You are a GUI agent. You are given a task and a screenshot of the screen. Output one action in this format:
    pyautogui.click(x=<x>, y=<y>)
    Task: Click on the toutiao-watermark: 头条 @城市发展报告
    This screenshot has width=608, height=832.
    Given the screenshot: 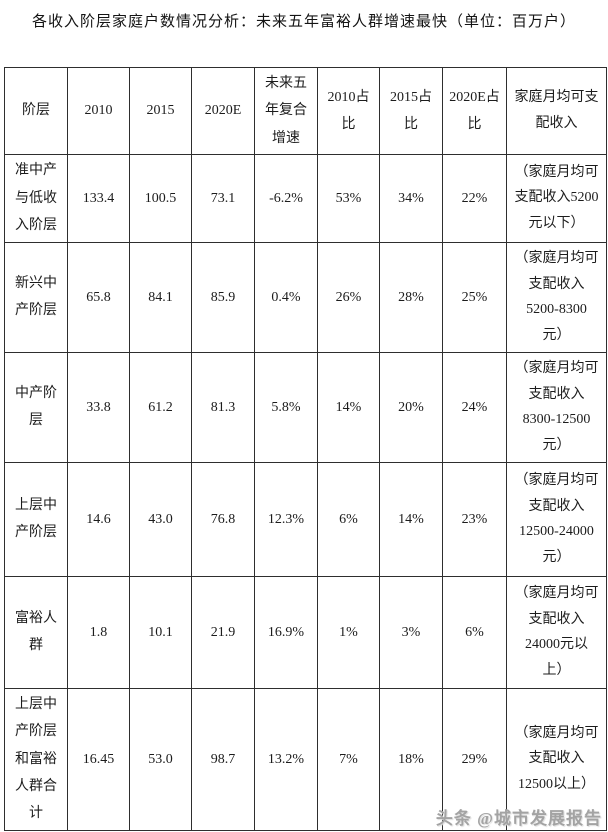 What is the action you would take?
    pyautogui.click(x=518, y=818)
    